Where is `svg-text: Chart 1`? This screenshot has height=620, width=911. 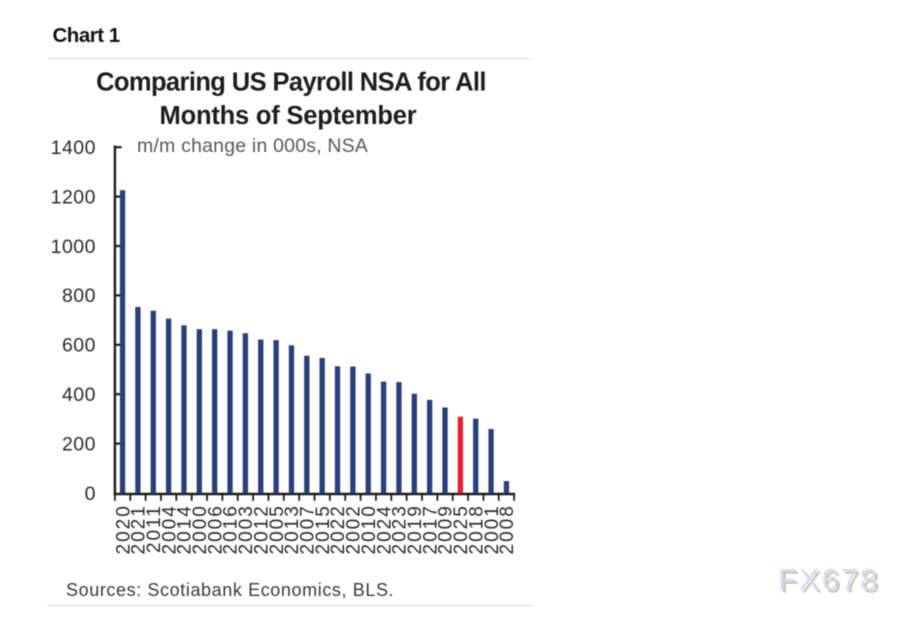 svg-text: Chart 1 is located at coordinates (86, 35).